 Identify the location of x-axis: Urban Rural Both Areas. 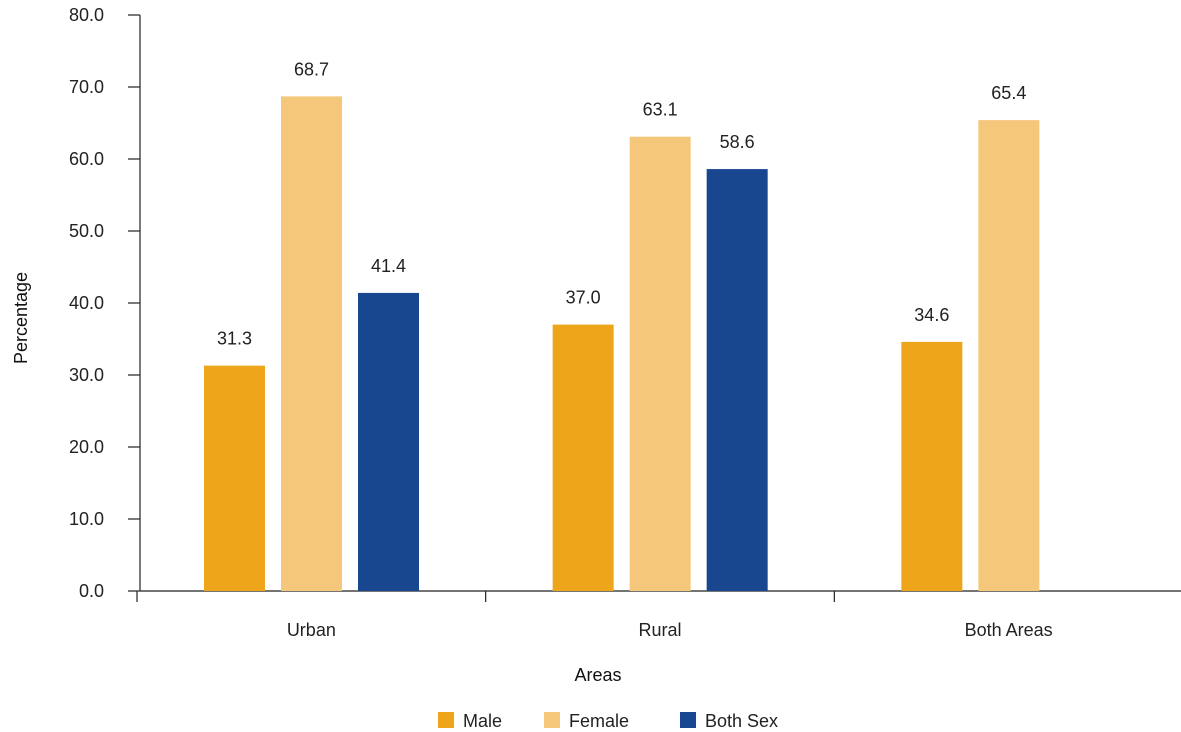
(658, 615).